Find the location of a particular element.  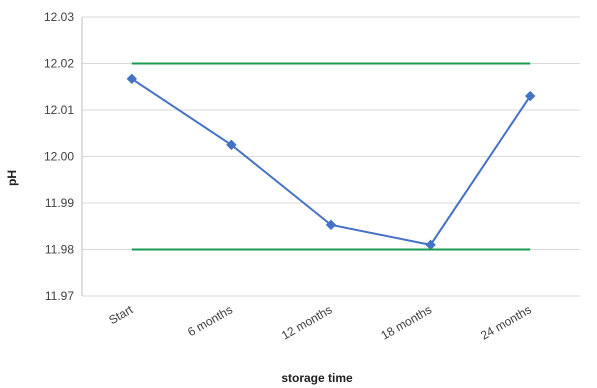

x-tick-labels: Start 6 months 12 months 18 months 24 months is located at coordinates (319, 322).